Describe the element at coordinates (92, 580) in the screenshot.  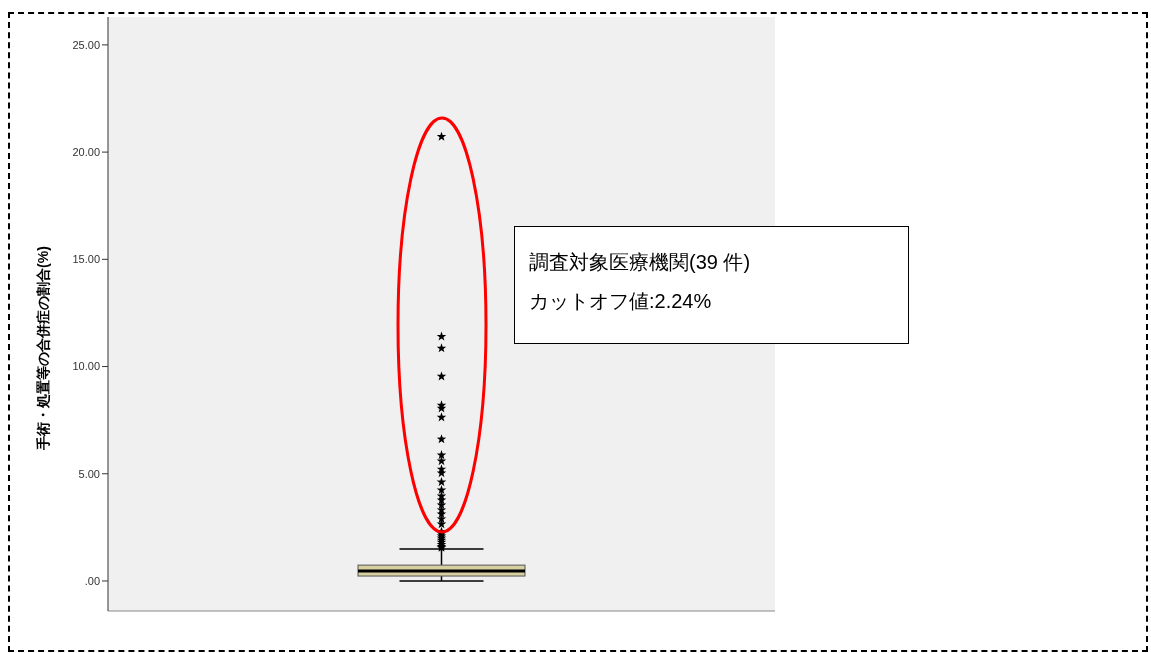
I see `y-tick-label: .00` at that location.